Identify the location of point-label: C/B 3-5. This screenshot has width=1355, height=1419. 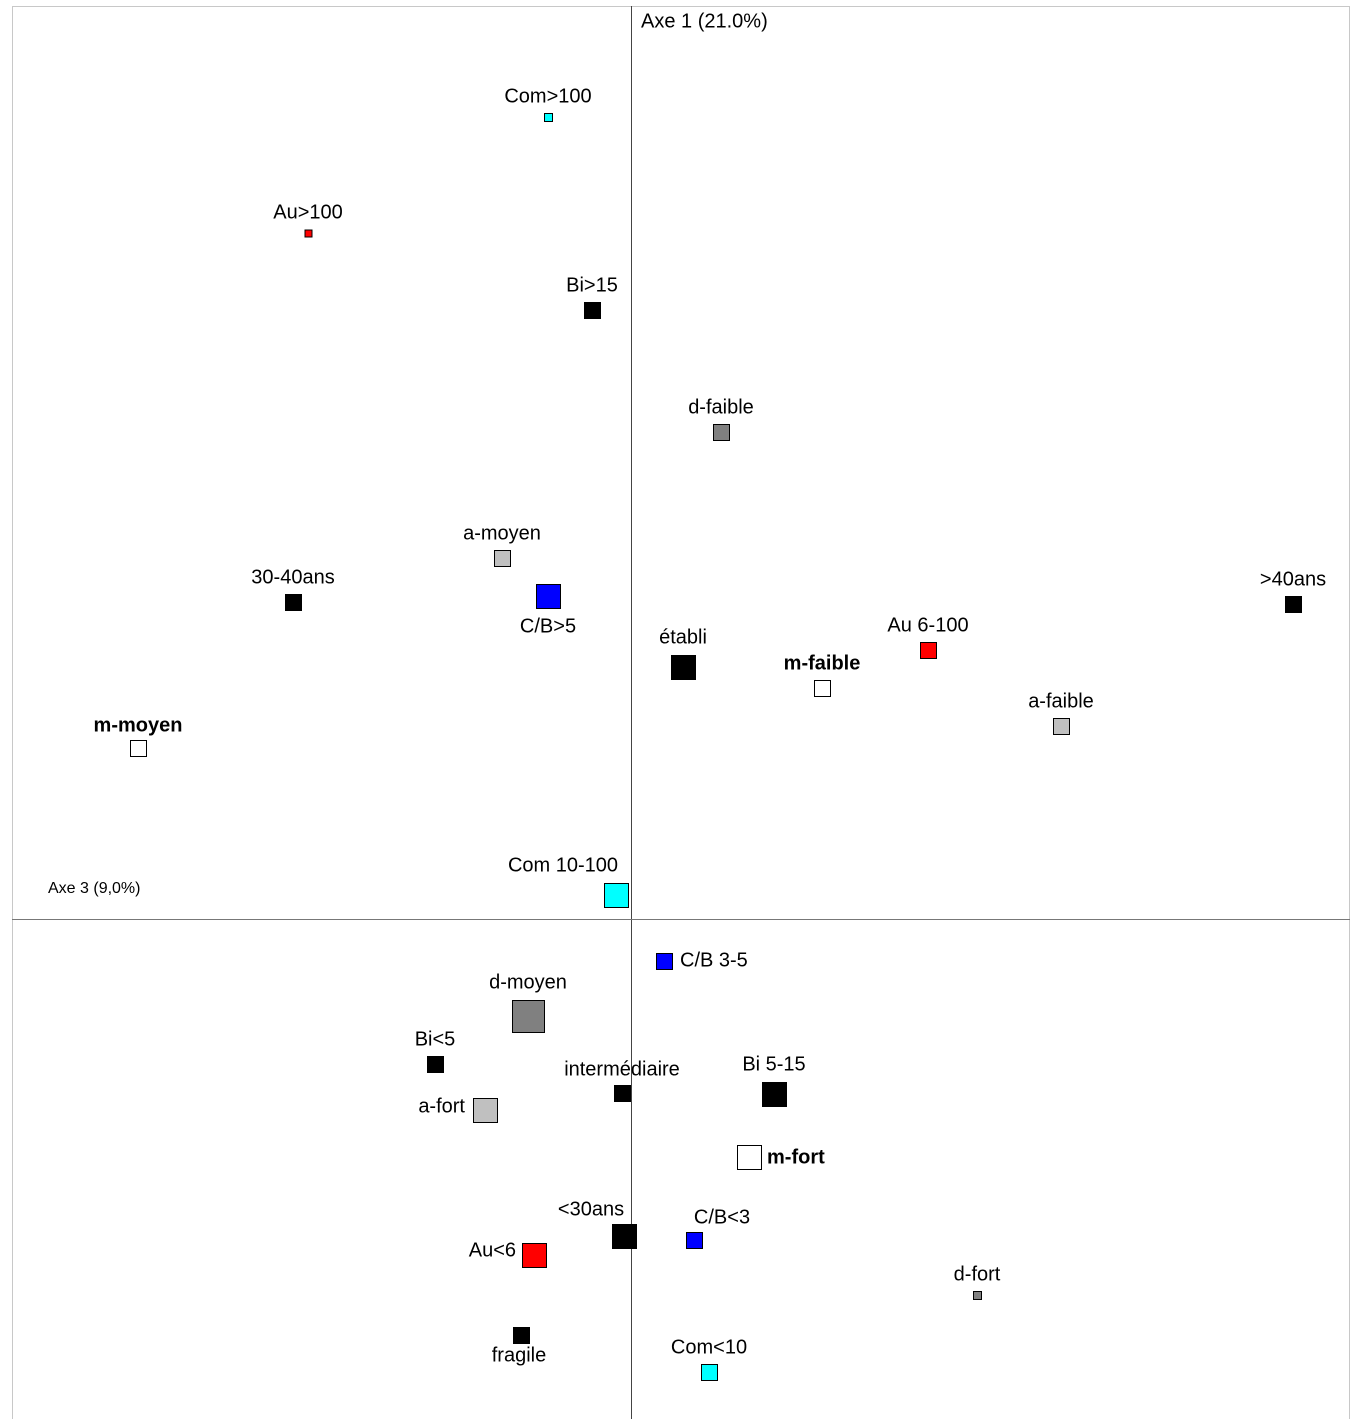
(714, 960).